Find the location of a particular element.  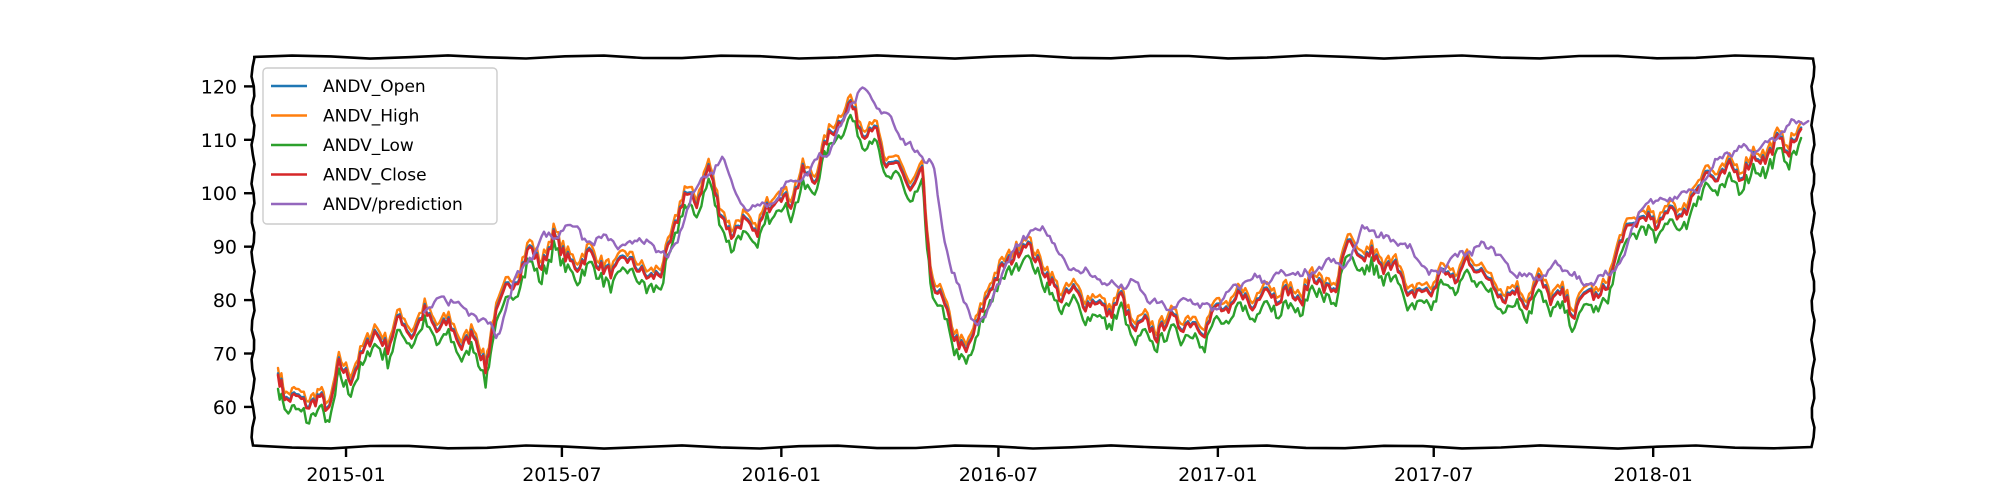

legend-label: ANDV/prediction is located at coordinates (393, 205).